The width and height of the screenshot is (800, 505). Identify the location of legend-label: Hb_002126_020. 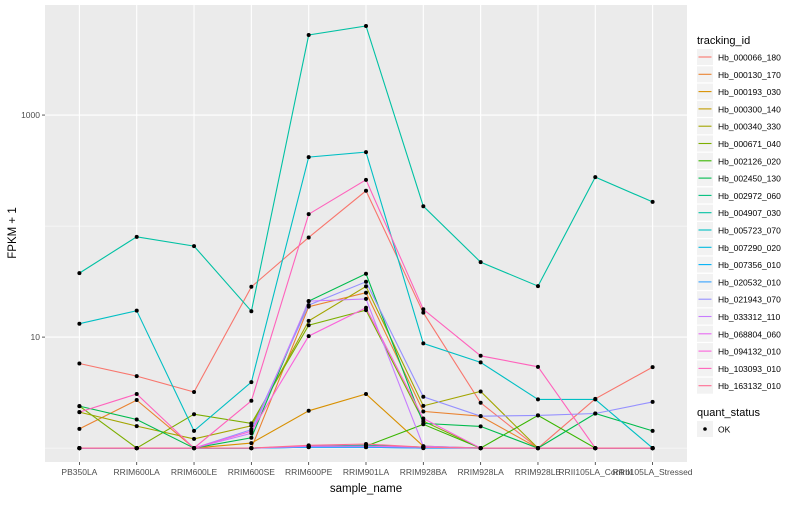
(749, 161).